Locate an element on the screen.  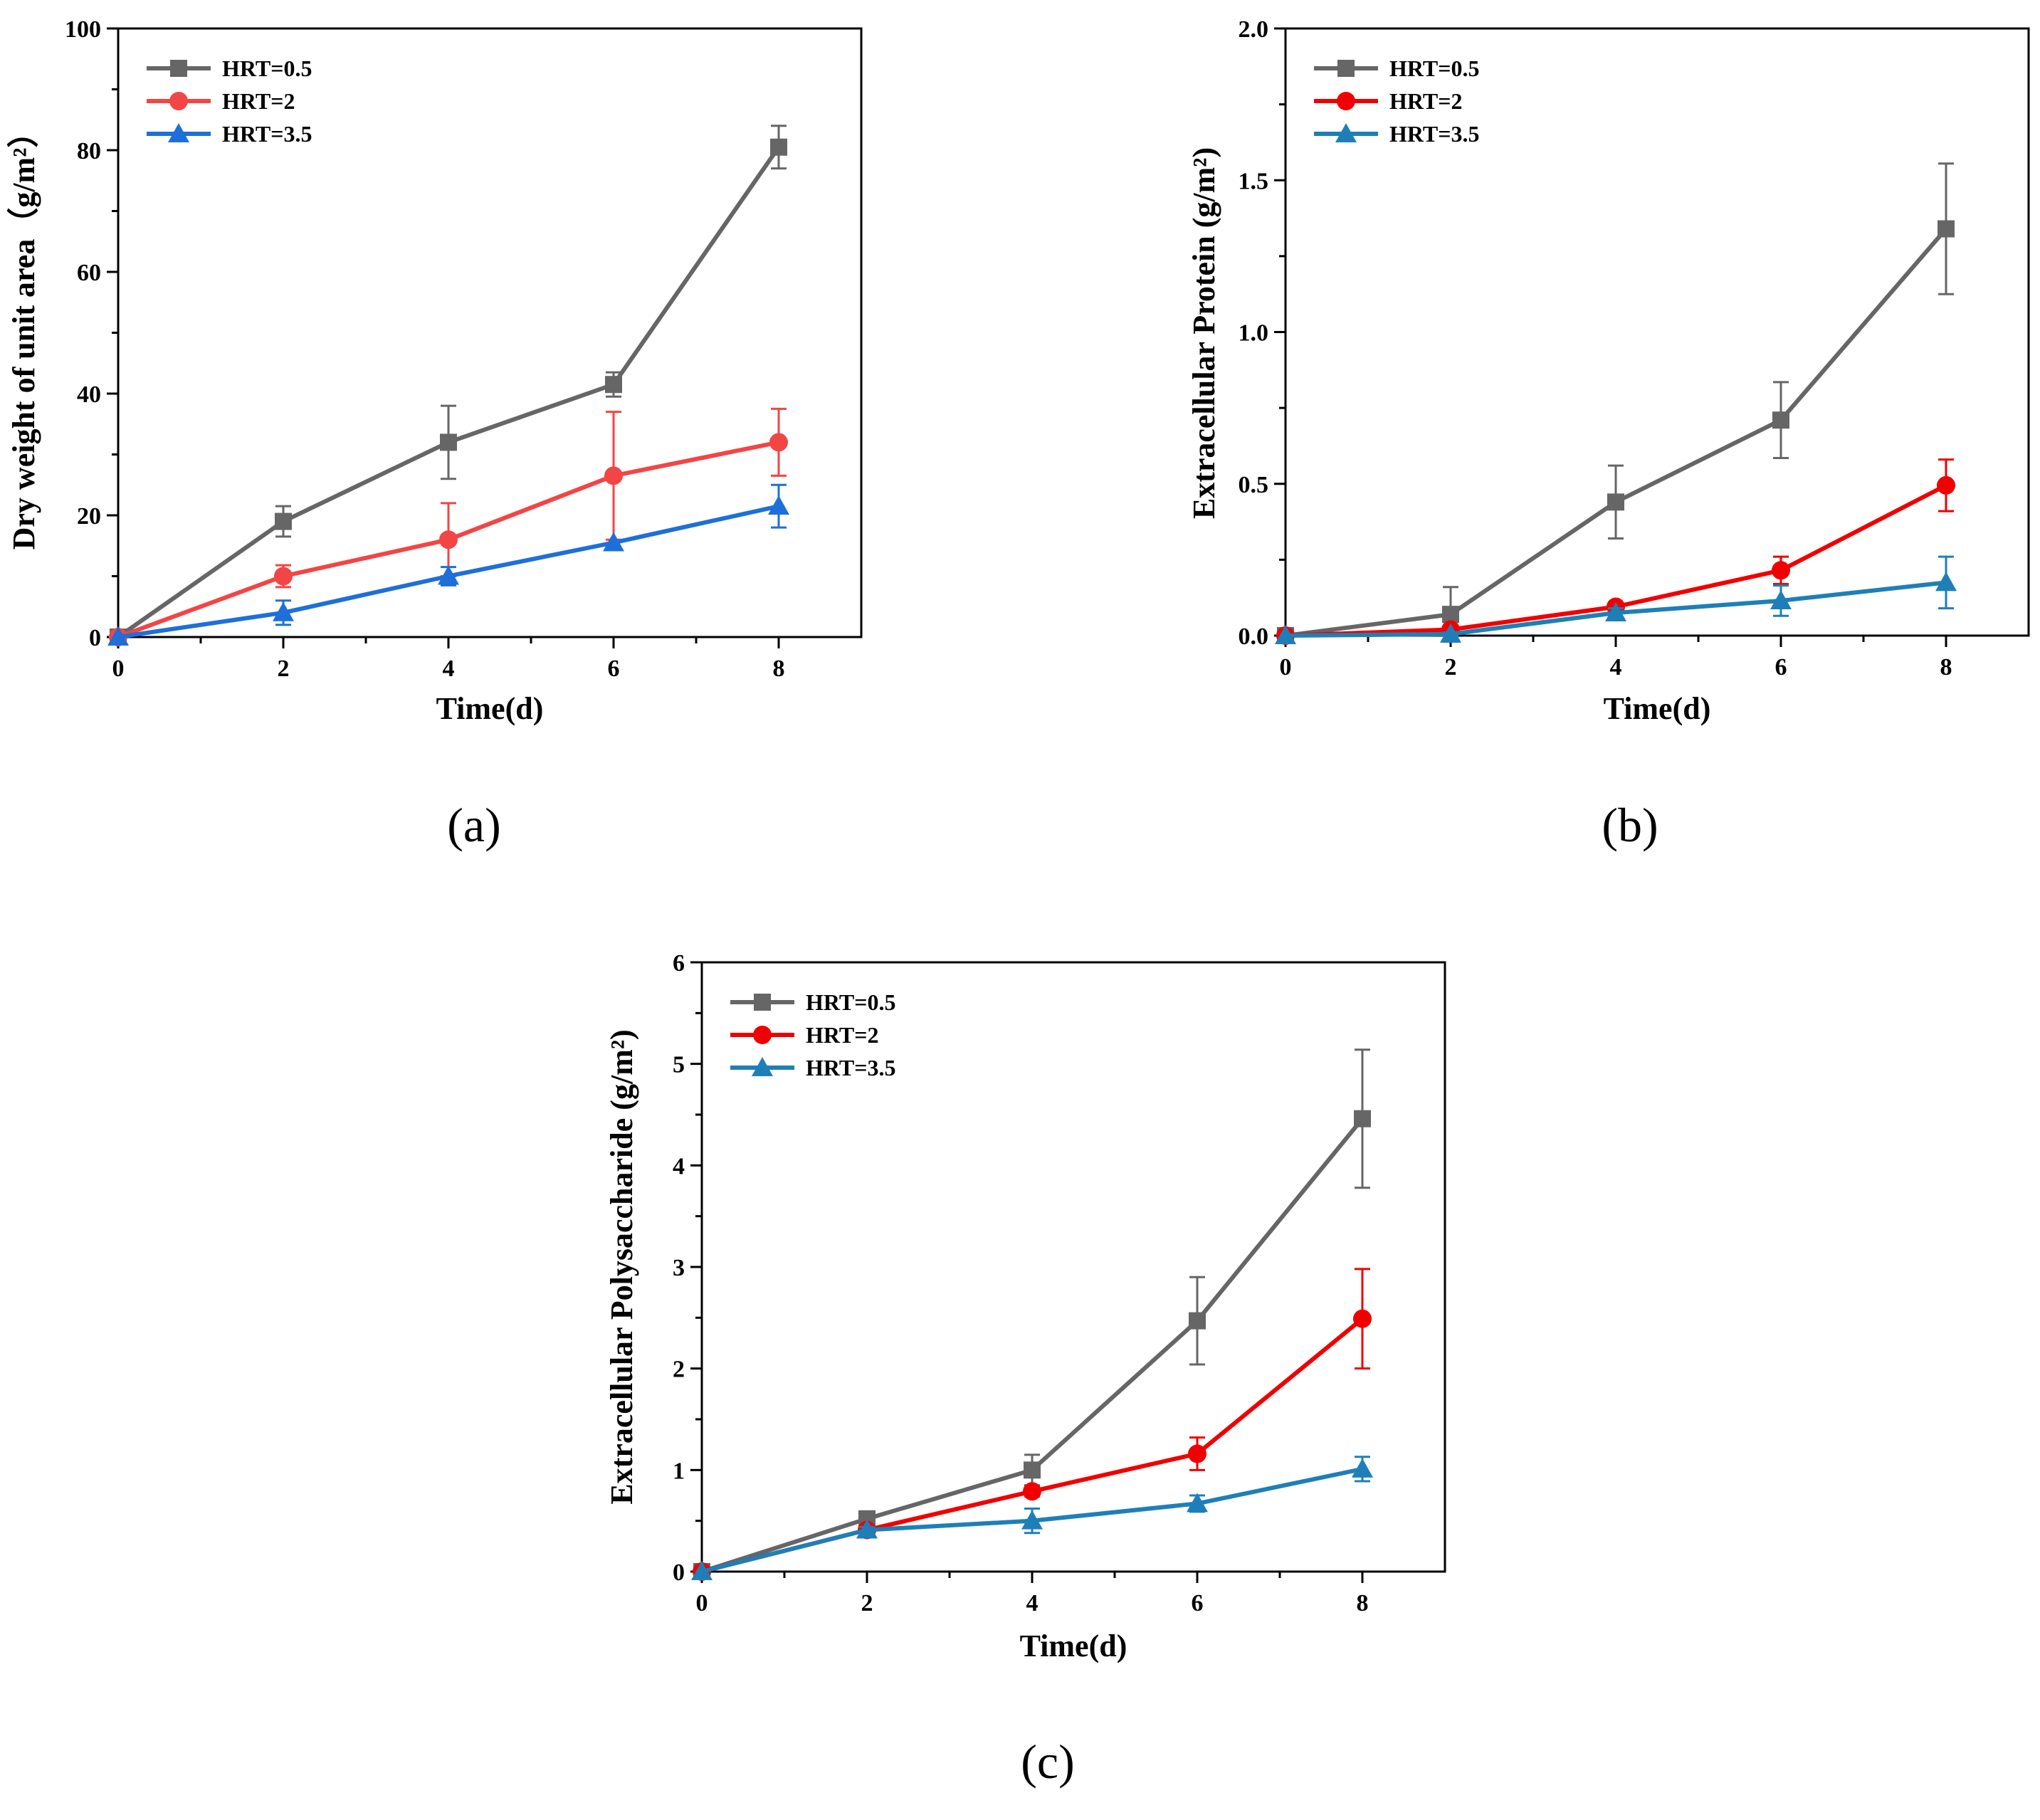
y-tick-label: 2.0 is located at coordinates (1254, 29).